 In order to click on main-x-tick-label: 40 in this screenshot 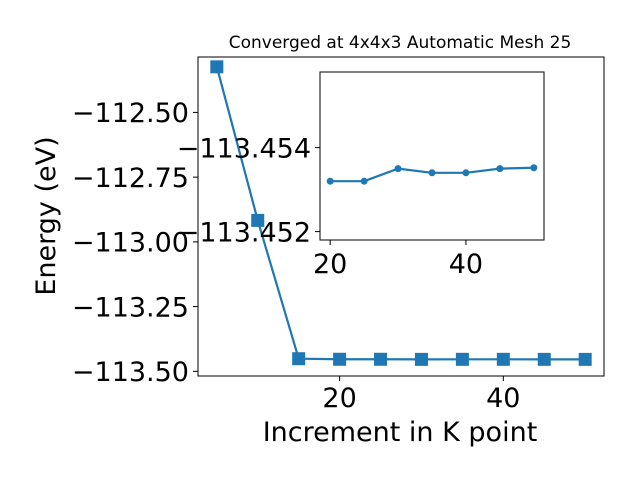, I will do `click(503, 398)`.